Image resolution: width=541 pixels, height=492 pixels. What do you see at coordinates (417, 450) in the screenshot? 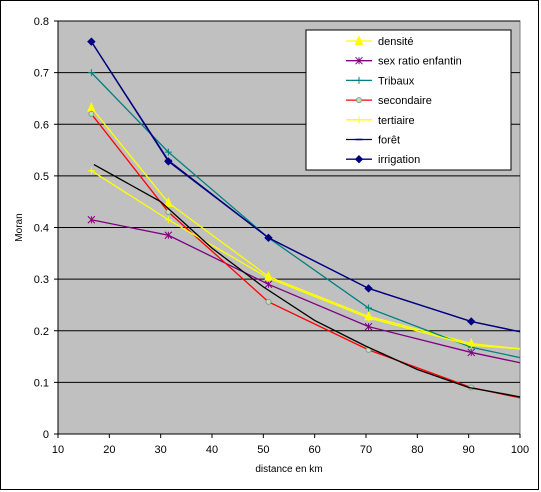
I see `x-tick-label: 80` at bounding box center [417, 450].